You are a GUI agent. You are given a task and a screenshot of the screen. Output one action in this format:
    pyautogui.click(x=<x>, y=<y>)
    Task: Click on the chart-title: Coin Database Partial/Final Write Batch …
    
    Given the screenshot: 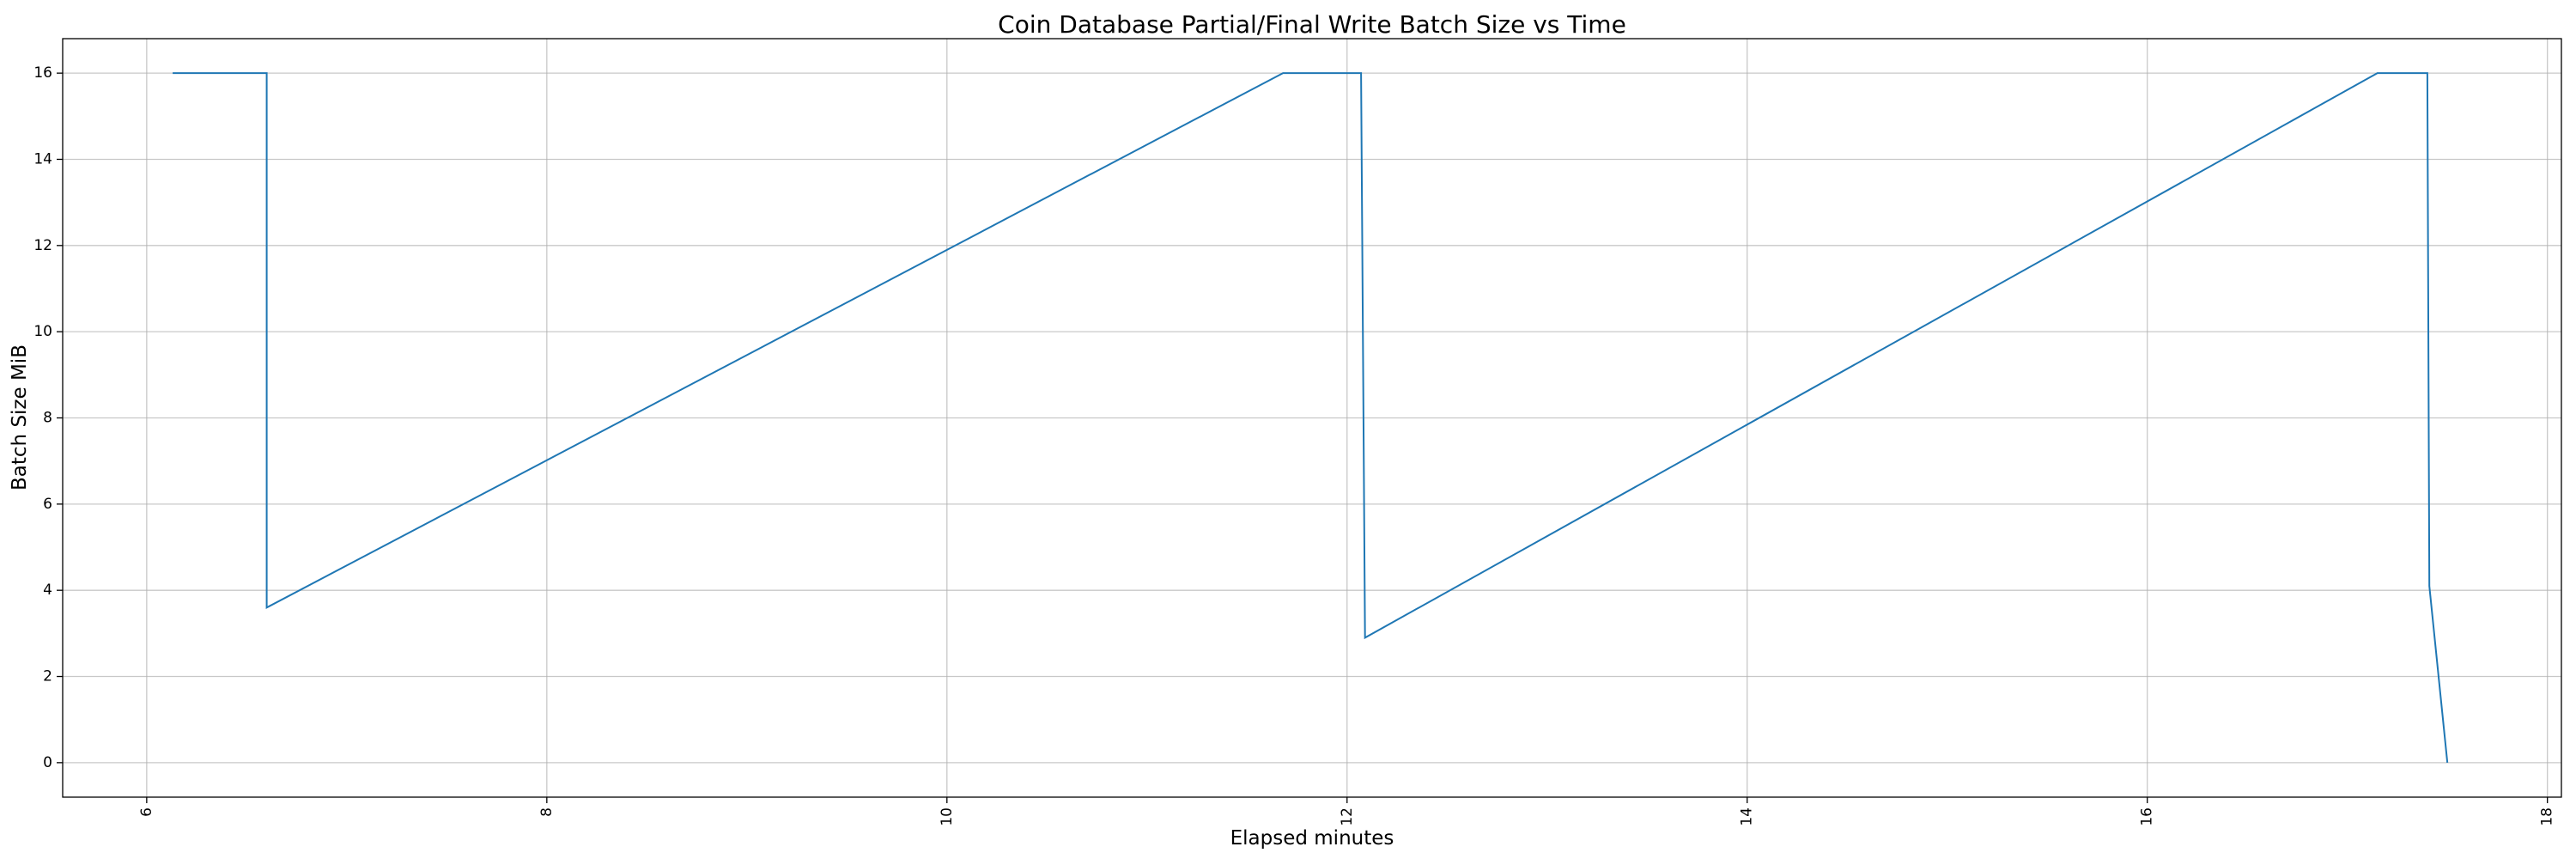 What is the action you would take?
    pyautogui.click(x=1312, y=24)
    